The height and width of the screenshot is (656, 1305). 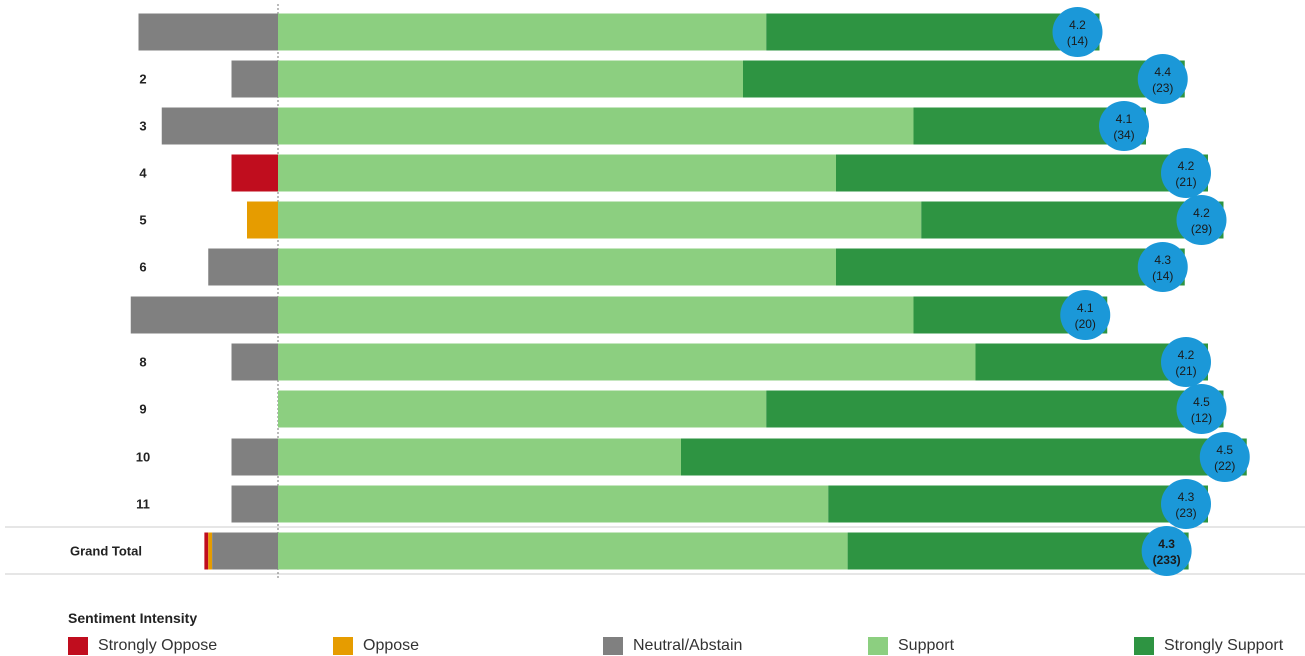 I want to click on rating-count: (233), so click(x=1167, y=560).